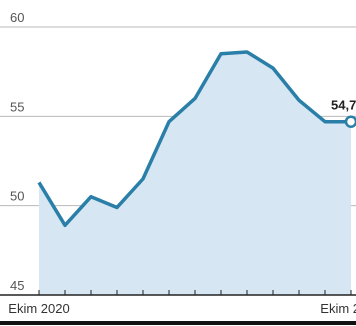  Describe the element at coordinates (17, 17) in the screenshot. I see `y-tick-label: 60` at that location.